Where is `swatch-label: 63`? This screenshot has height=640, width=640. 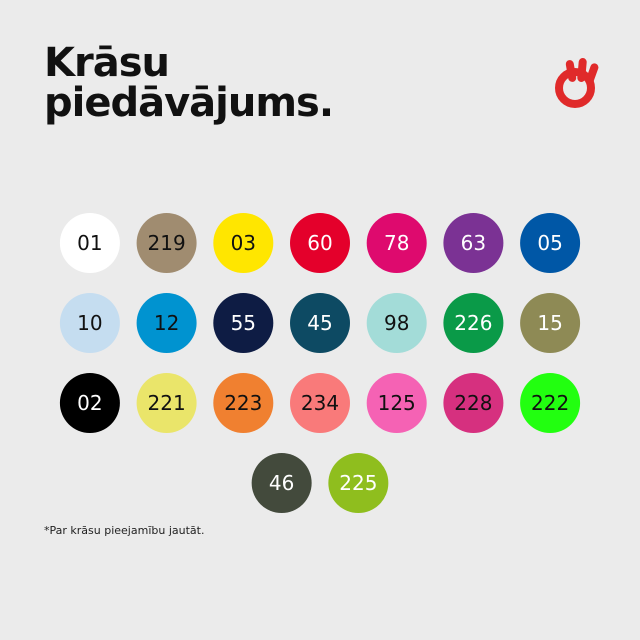 swatch-label: 63 is located at coordinates (473, 243).